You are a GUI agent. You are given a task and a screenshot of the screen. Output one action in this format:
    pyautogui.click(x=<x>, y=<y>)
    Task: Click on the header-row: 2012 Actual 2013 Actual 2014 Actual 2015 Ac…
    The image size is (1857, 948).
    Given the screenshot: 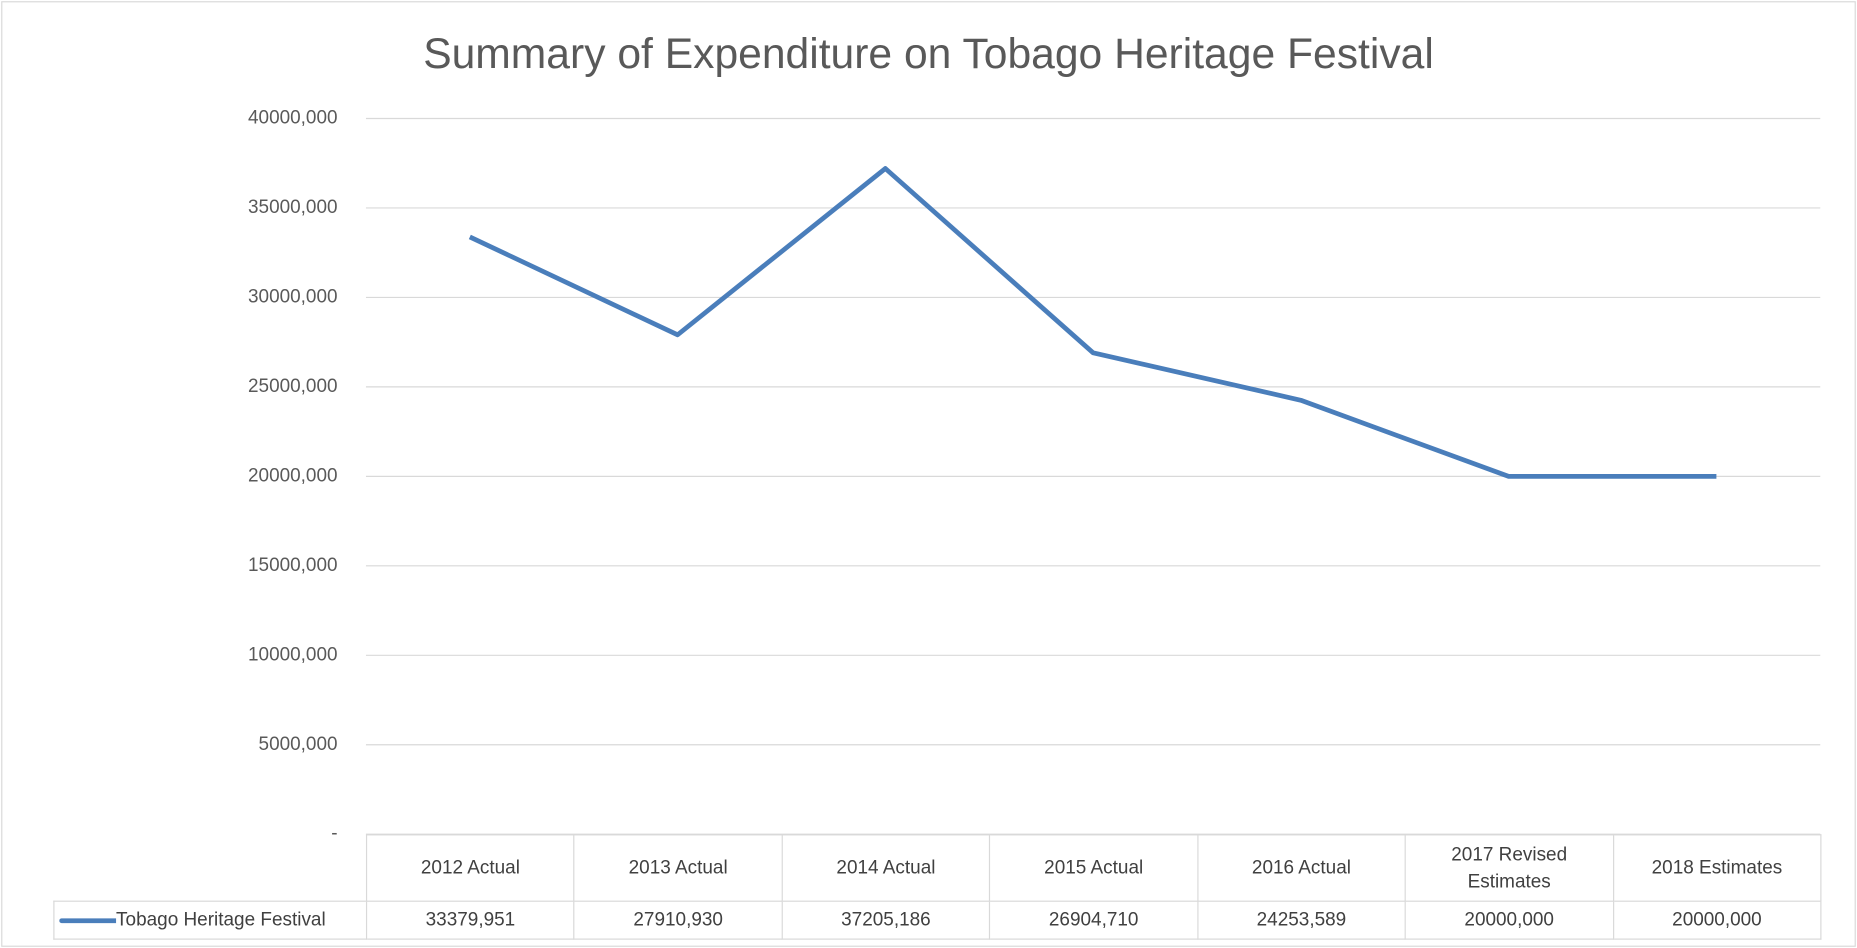 What is the action you would take?
    pyautogui.click(x=938, y=868)
    